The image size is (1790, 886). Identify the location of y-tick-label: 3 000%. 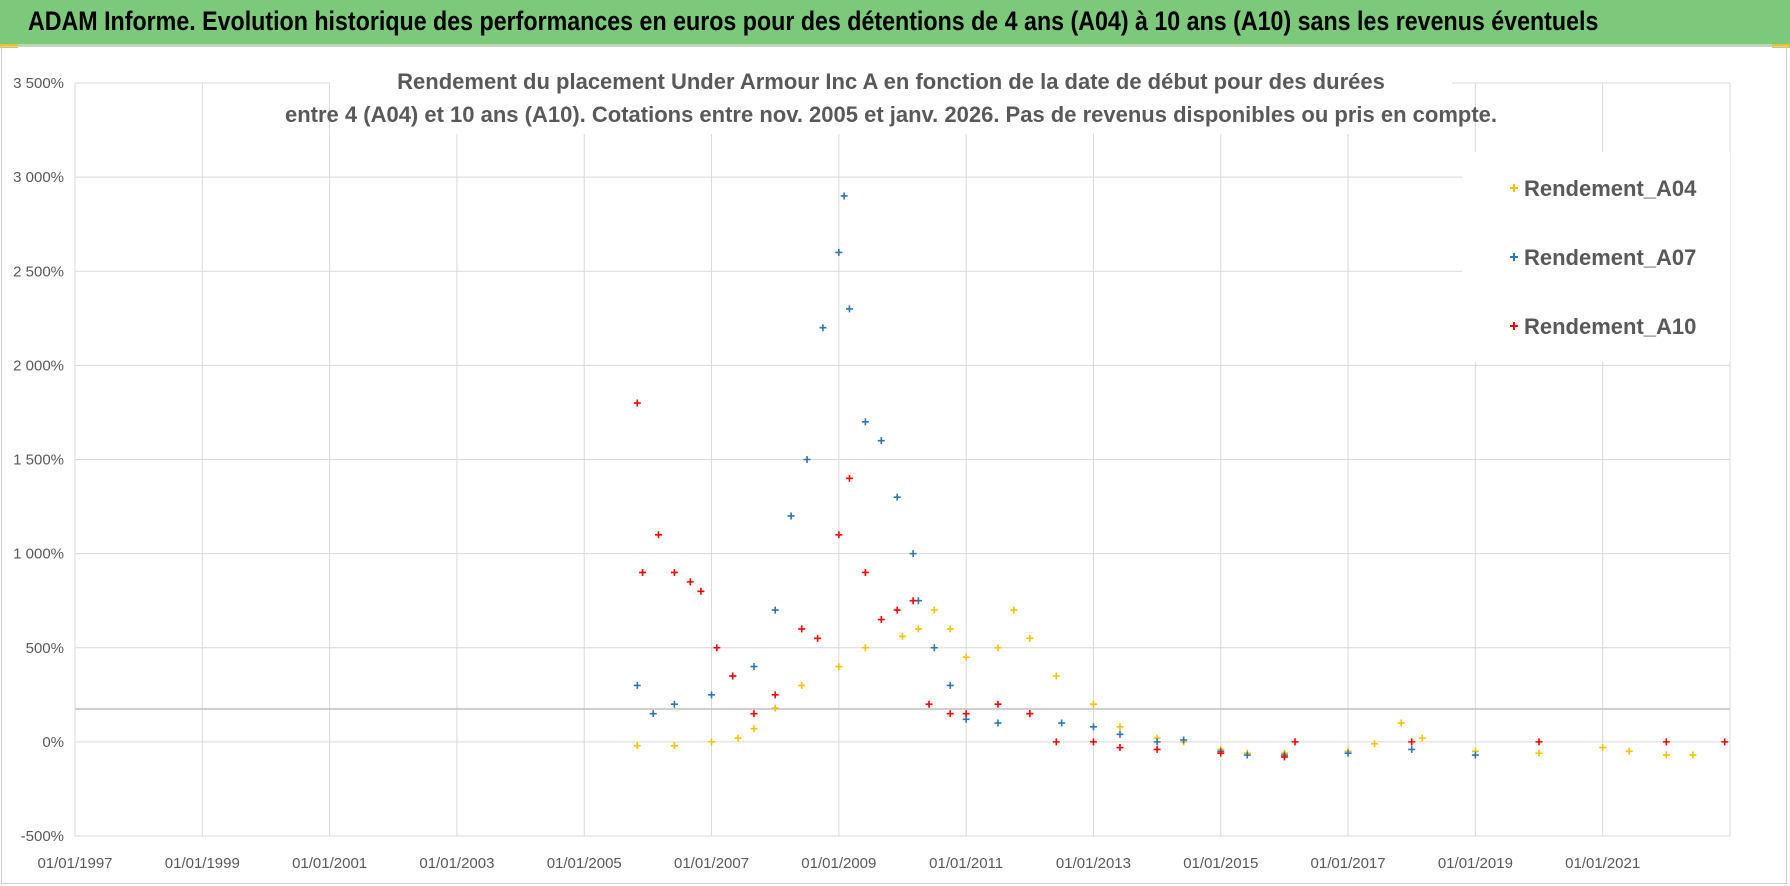
(38, 177).